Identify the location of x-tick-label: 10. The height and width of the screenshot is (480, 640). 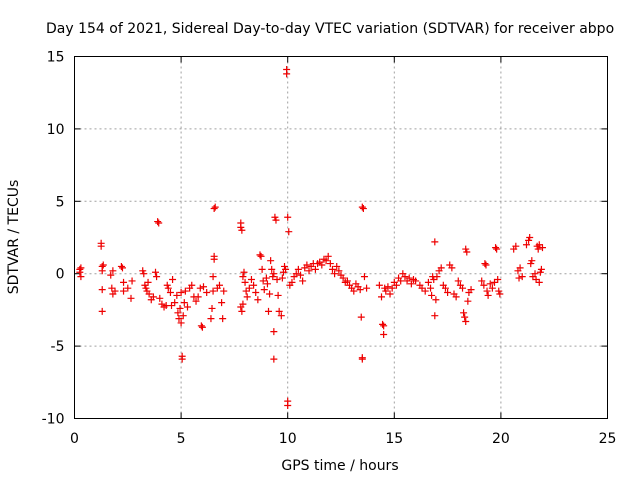
(288, 439).